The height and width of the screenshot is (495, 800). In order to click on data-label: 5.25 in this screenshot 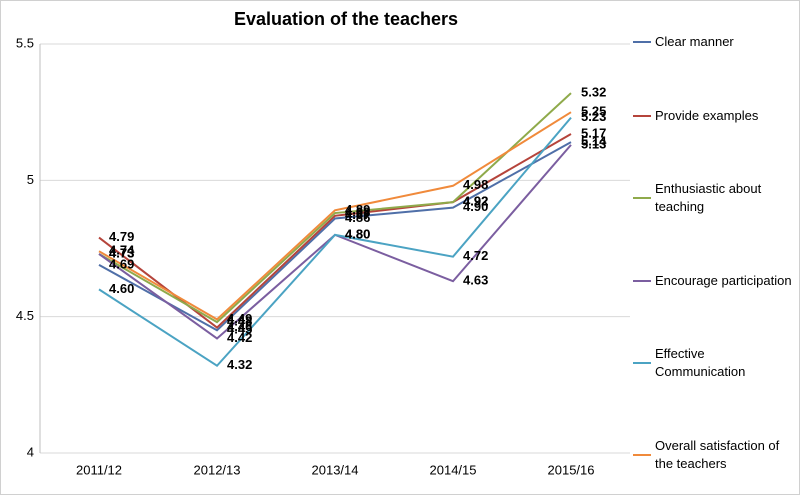, I will do `click(593, 111)`.